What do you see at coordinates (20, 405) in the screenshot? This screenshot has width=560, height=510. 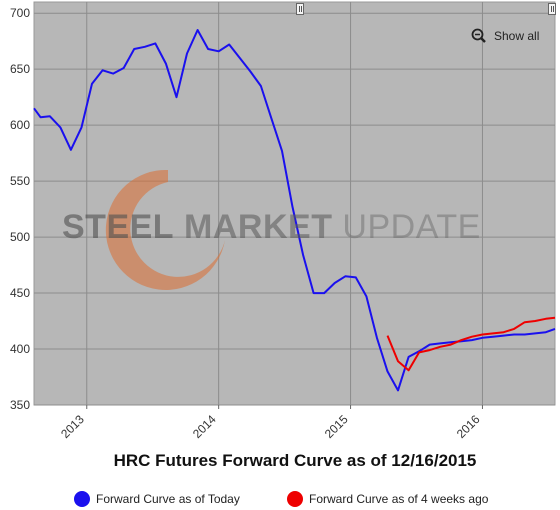 I see `y-tick-label: 350` at bounding box center [20, 405].